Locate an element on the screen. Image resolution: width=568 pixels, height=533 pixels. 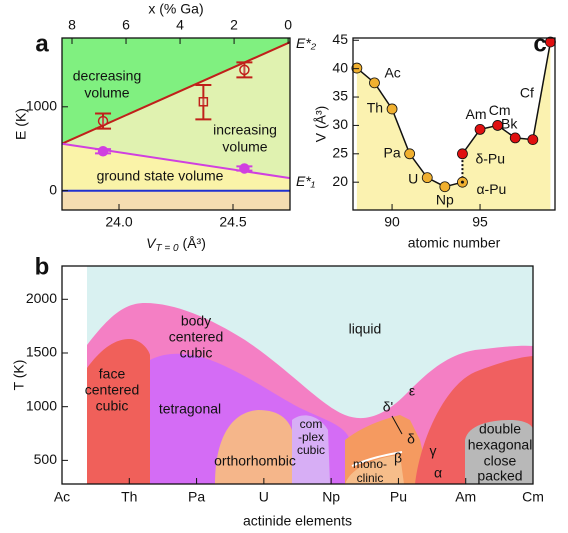
x2-tick-label: 2 is located at coordinates (234, 25).